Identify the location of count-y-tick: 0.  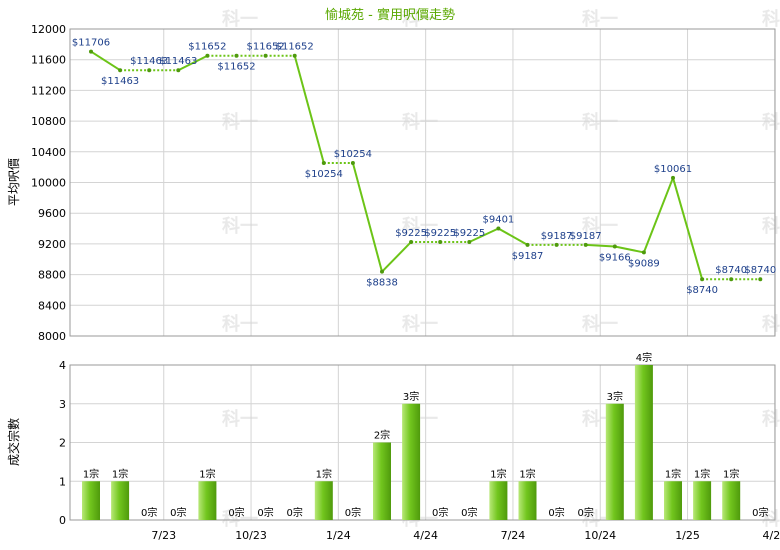
(62, 520).